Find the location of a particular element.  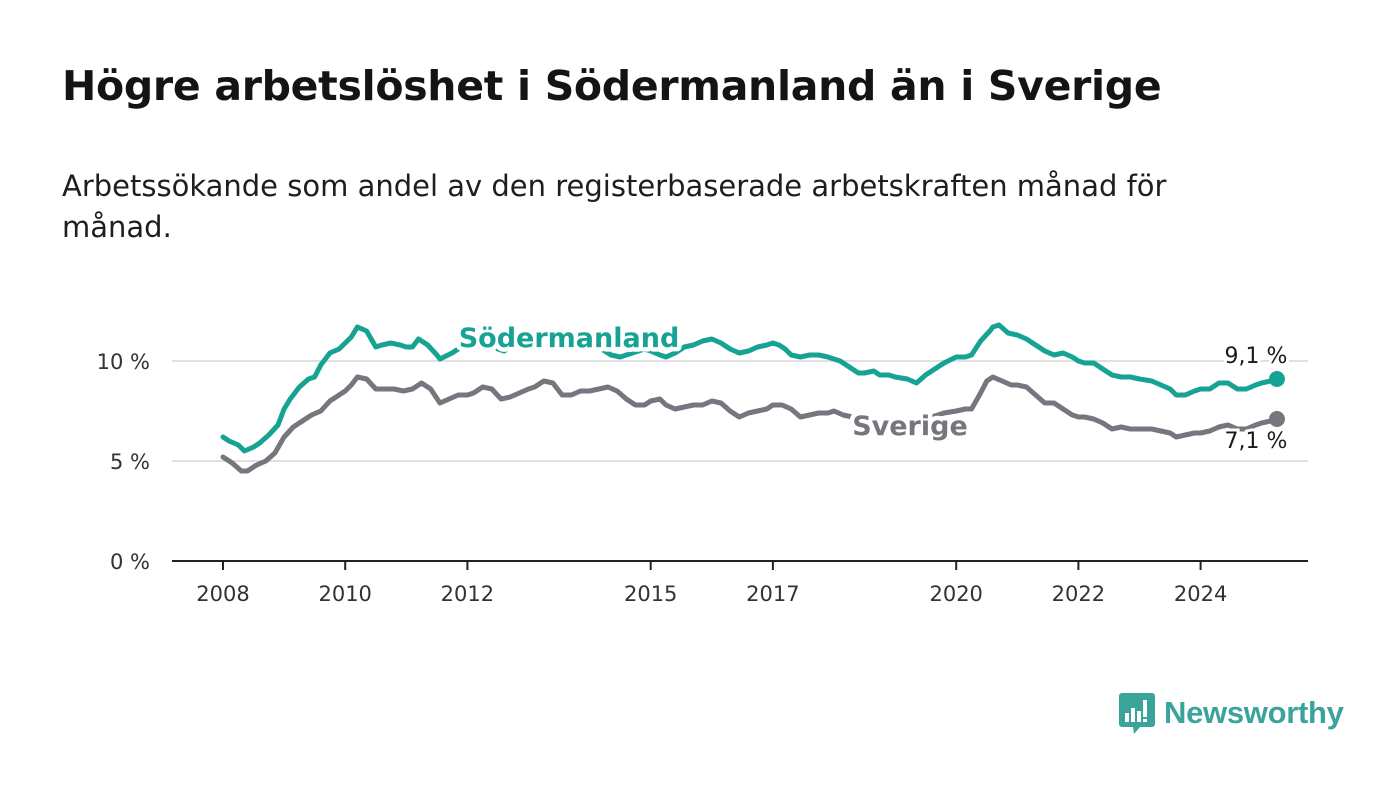

series-end-value-label: 7,1 % is located at coordinates (1256, 441).